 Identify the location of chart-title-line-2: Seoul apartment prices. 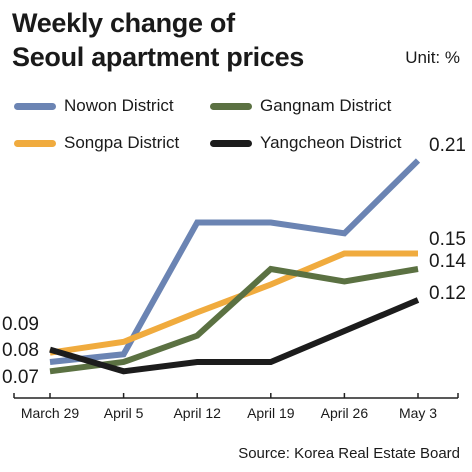
(158, 57).